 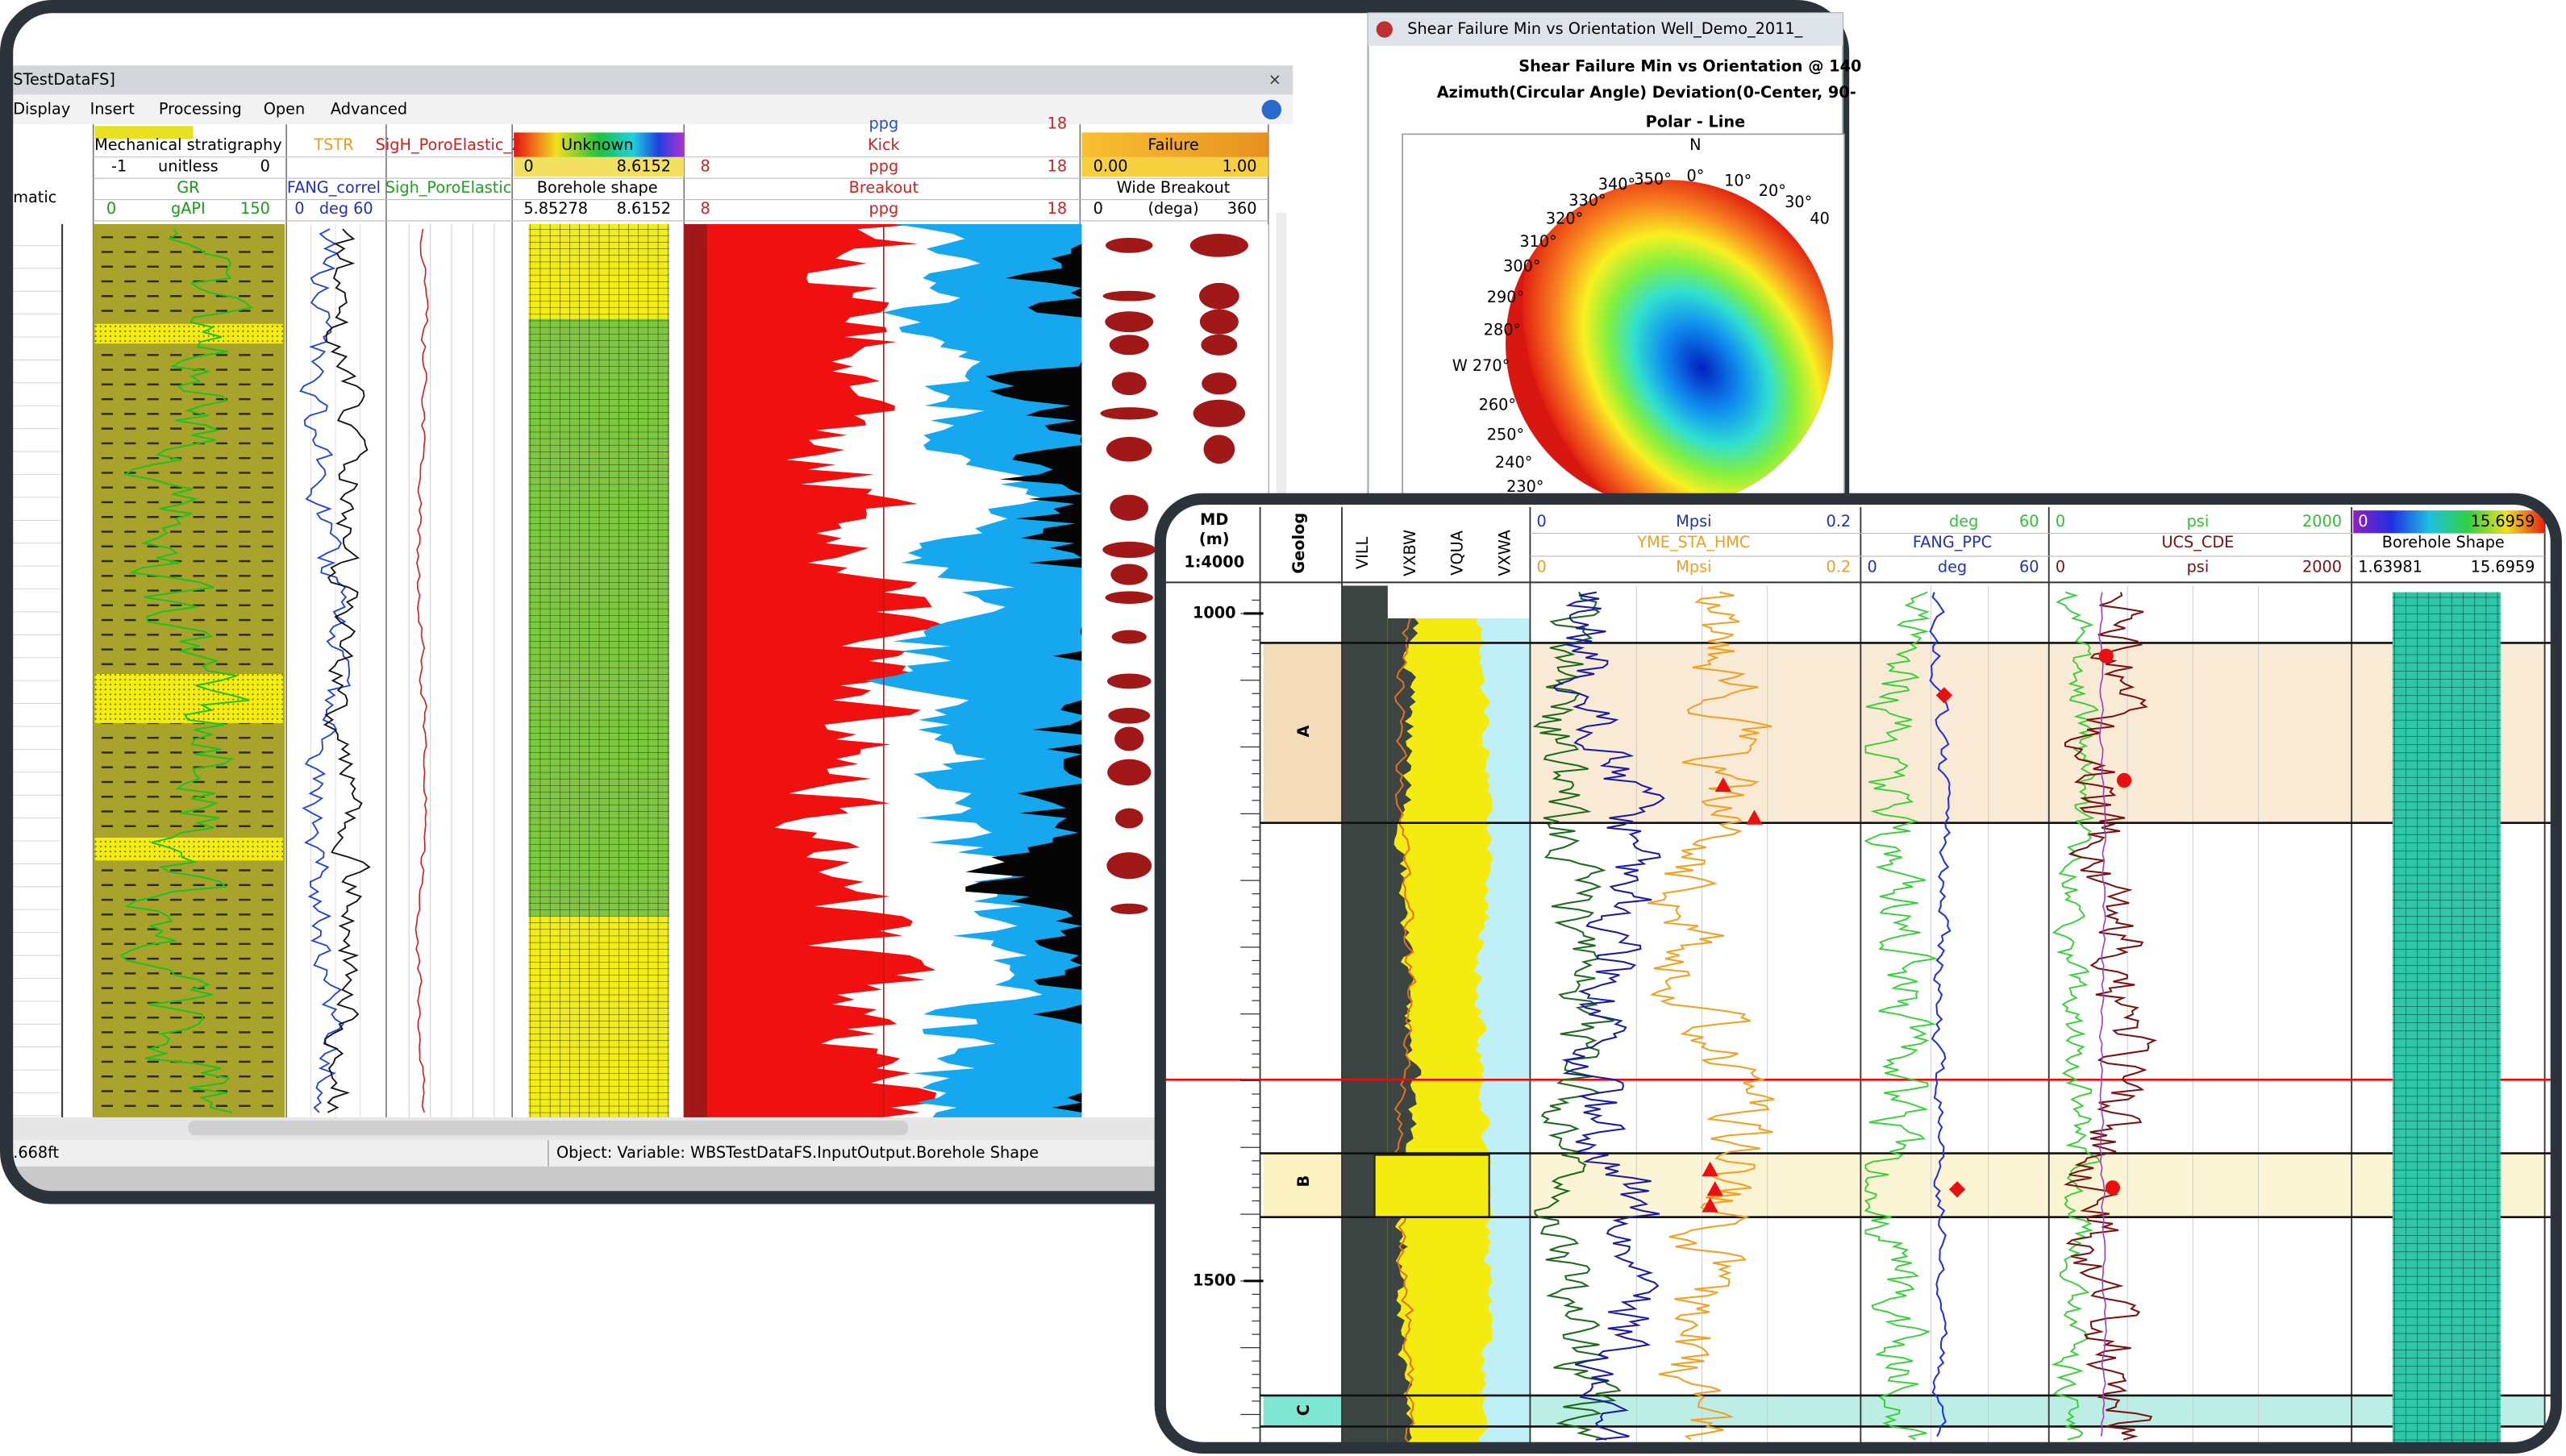 I want to click on angle-label: 350°, so click(x=1652, y=179).